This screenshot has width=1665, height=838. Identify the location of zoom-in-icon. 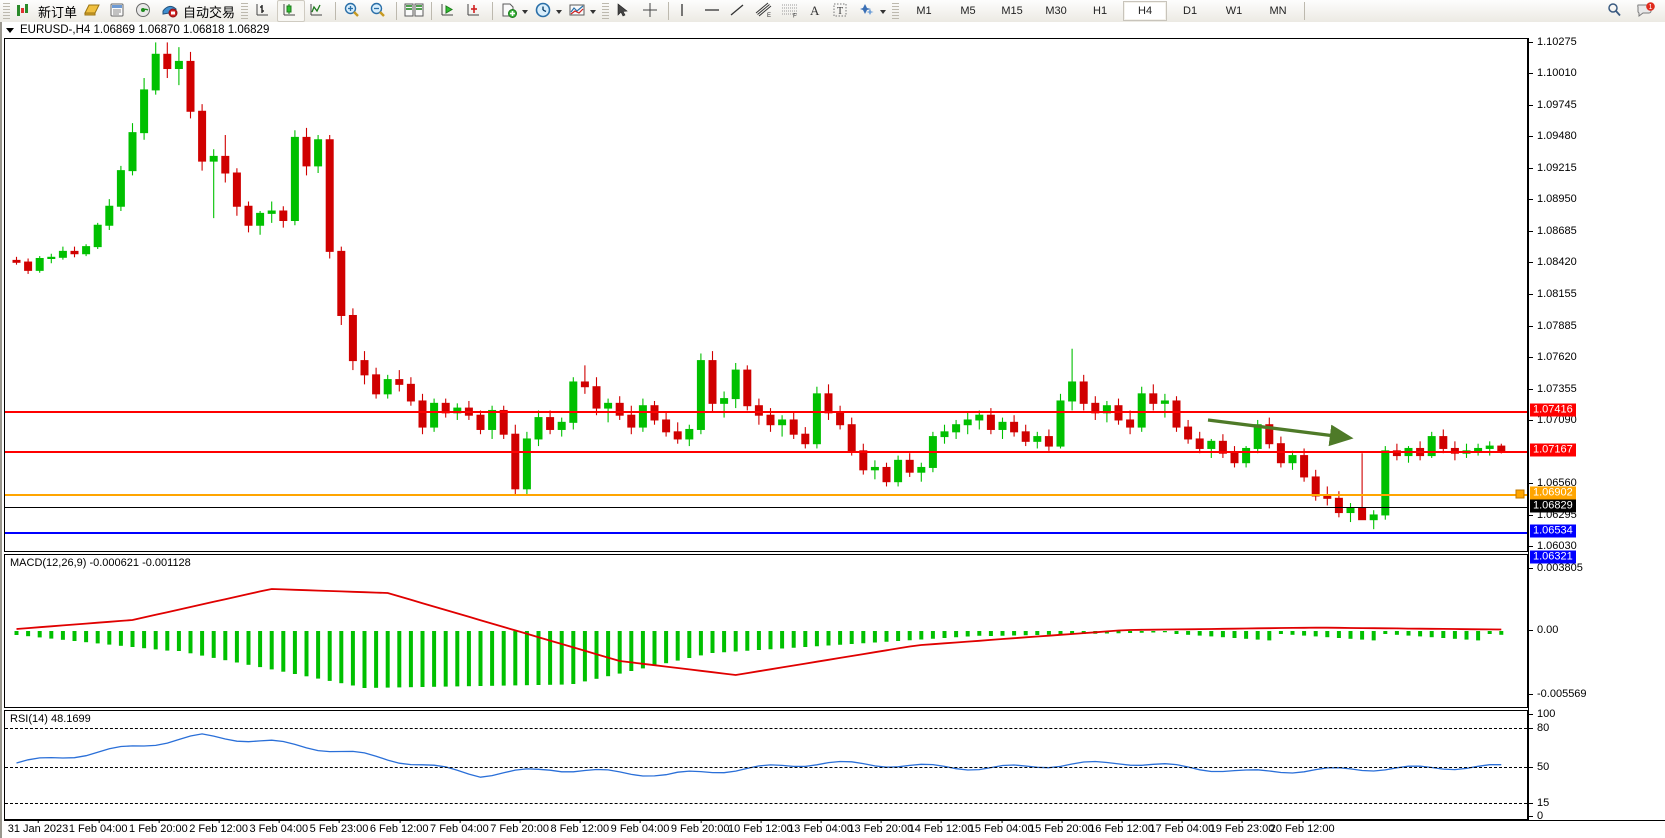
(353, 11).